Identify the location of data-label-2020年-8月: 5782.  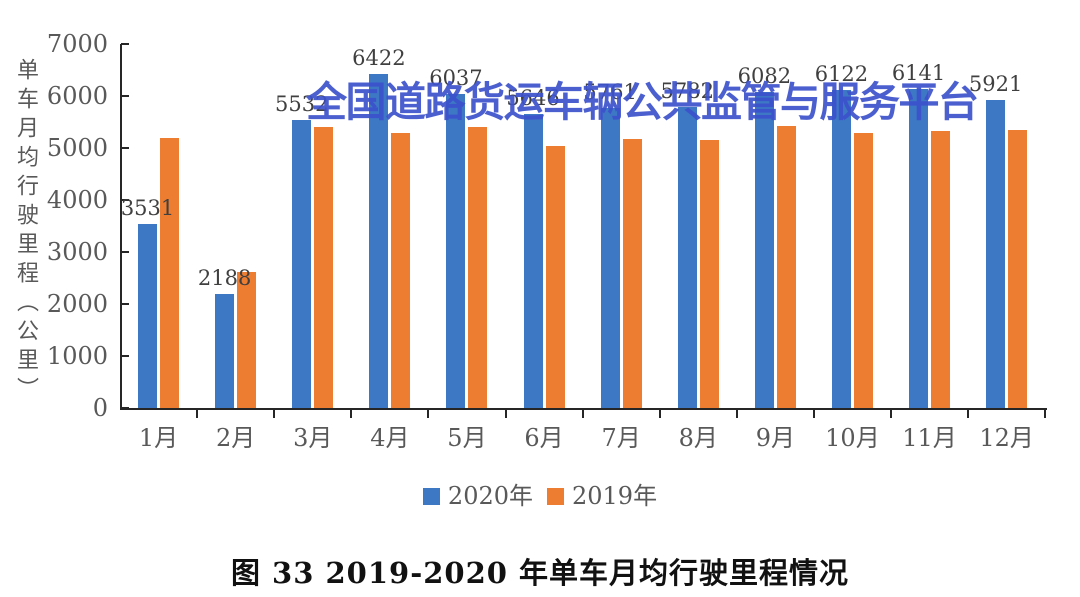
(687, 91).